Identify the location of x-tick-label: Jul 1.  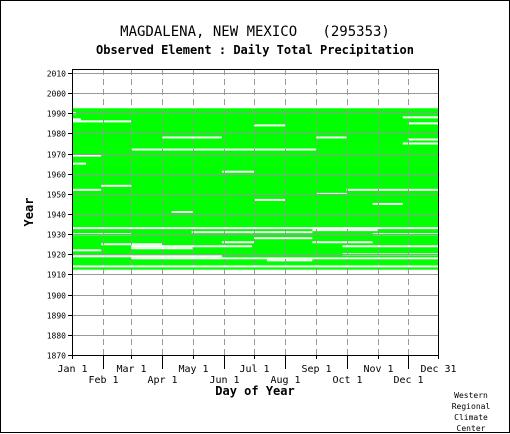
(254, 369).